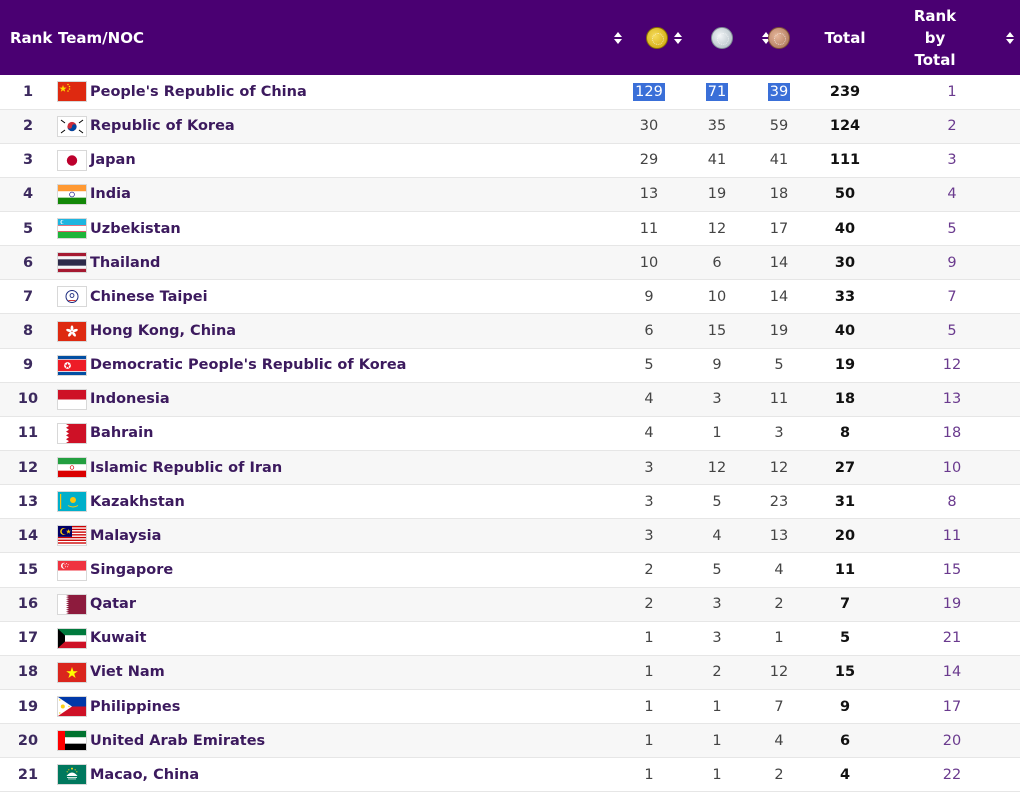 The height and width of the screenshot is (798, 1020). I want to click on table-row: 3 Japan 29 41 41 111 3, so click(510, 160).